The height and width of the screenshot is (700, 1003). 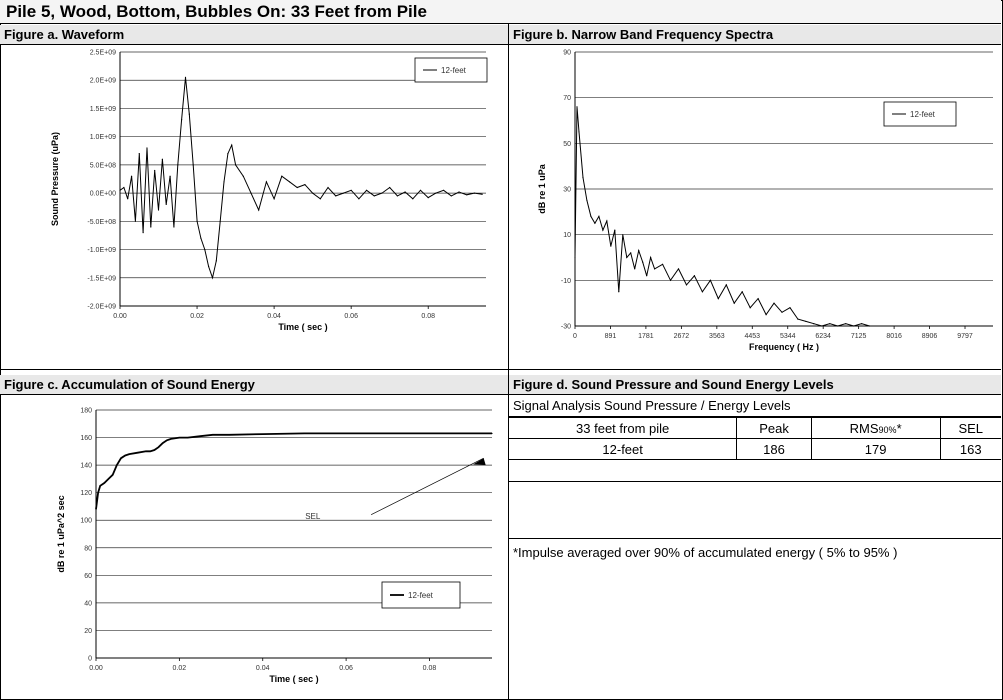 I want to click on row-sel: 163, so click(x=970, y=449).